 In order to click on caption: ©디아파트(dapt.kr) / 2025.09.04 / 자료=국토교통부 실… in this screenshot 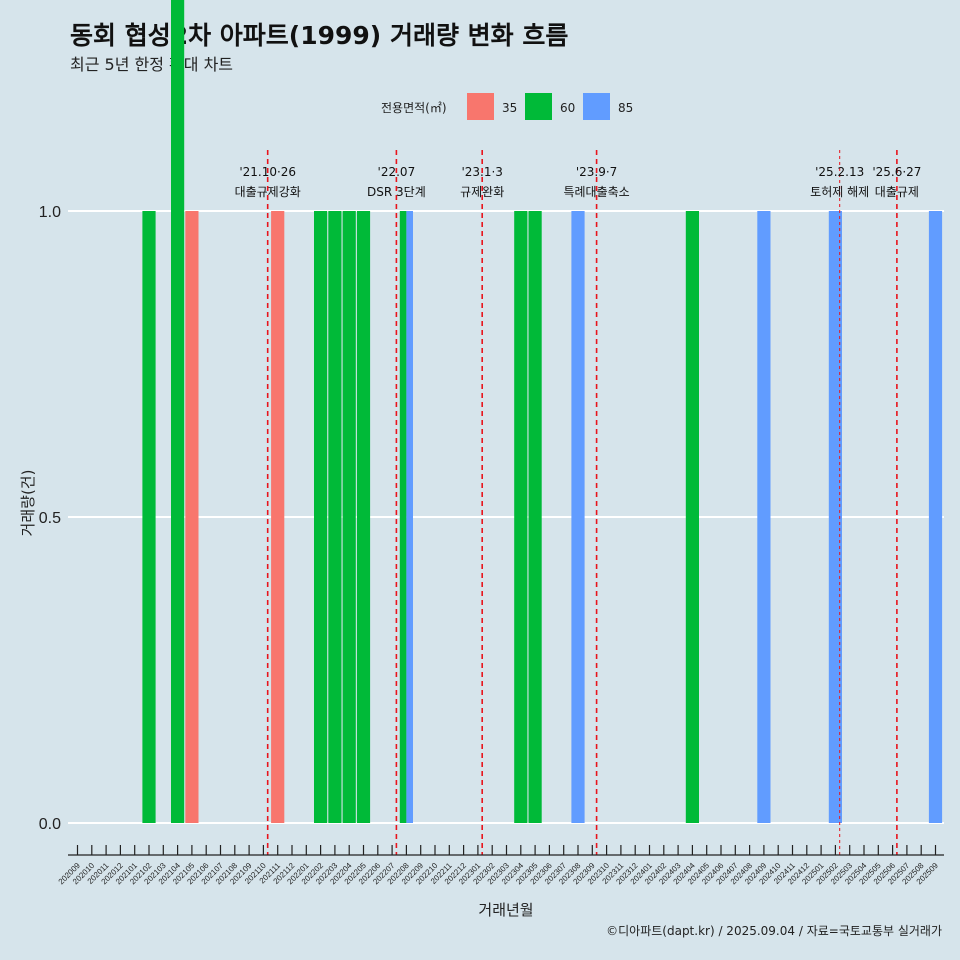, I will do `click(774, 931)`.